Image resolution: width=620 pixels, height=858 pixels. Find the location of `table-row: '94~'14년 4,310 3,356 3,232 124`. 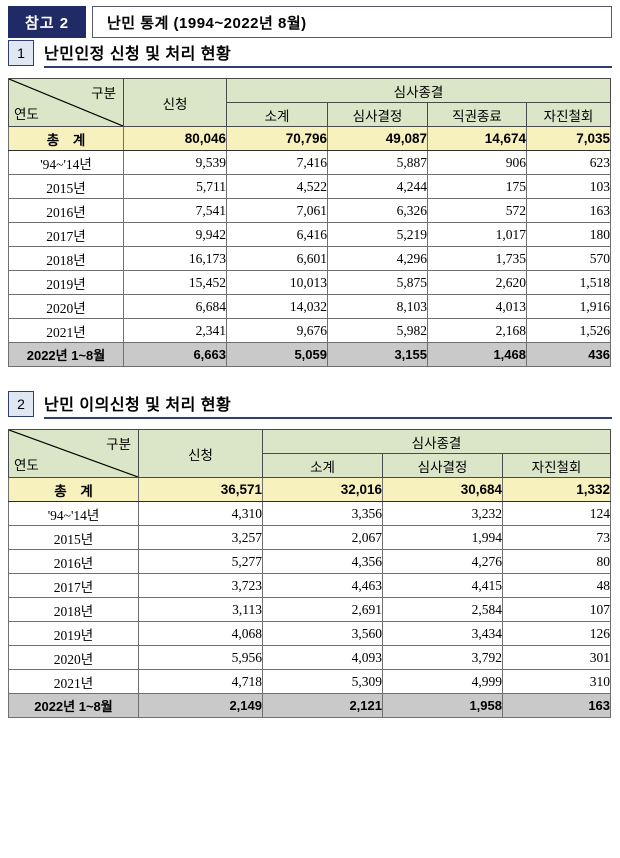

table-row: '94~'14년 4,310 3,356 3,232 124 is located at coordinates (310, 513).